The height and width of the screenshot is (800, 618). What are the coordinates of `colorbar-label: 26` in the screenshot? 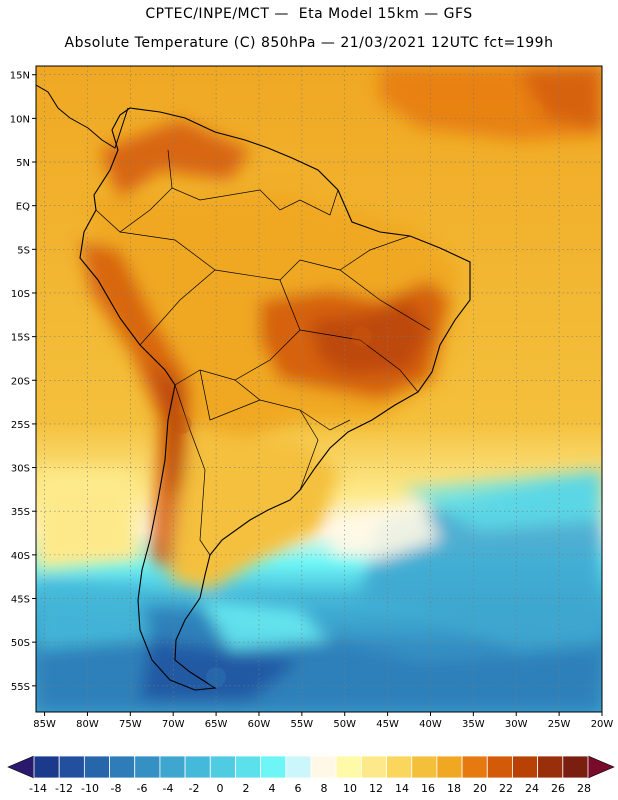 It's located at (558, 788).